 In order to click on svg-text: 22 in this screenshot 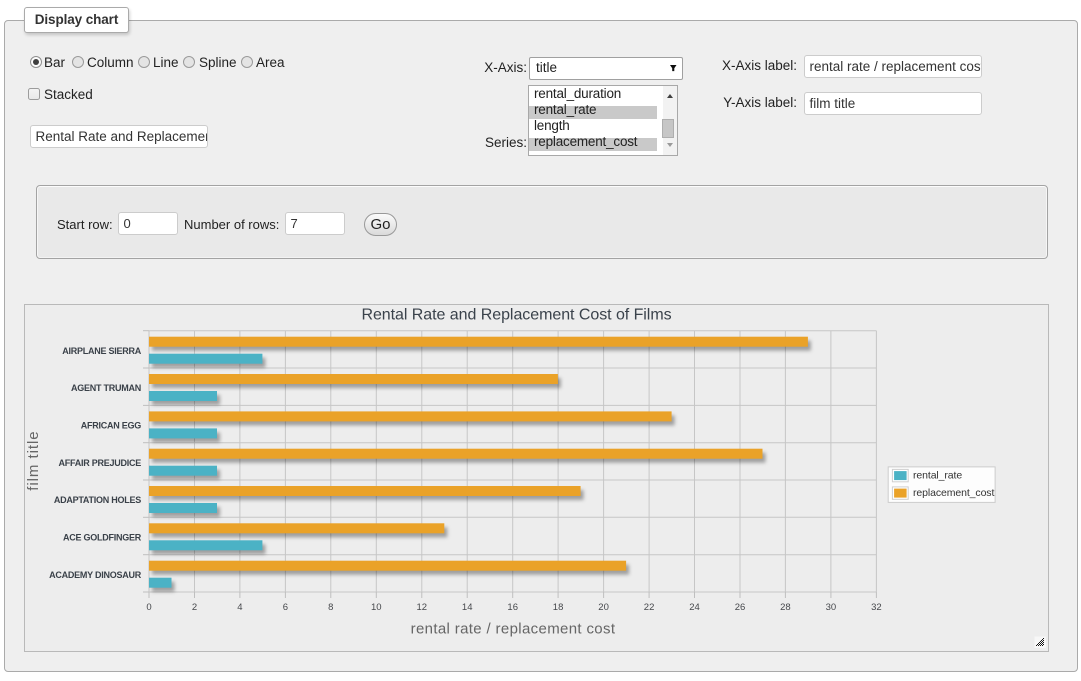, I will do `click(649, 607)`.